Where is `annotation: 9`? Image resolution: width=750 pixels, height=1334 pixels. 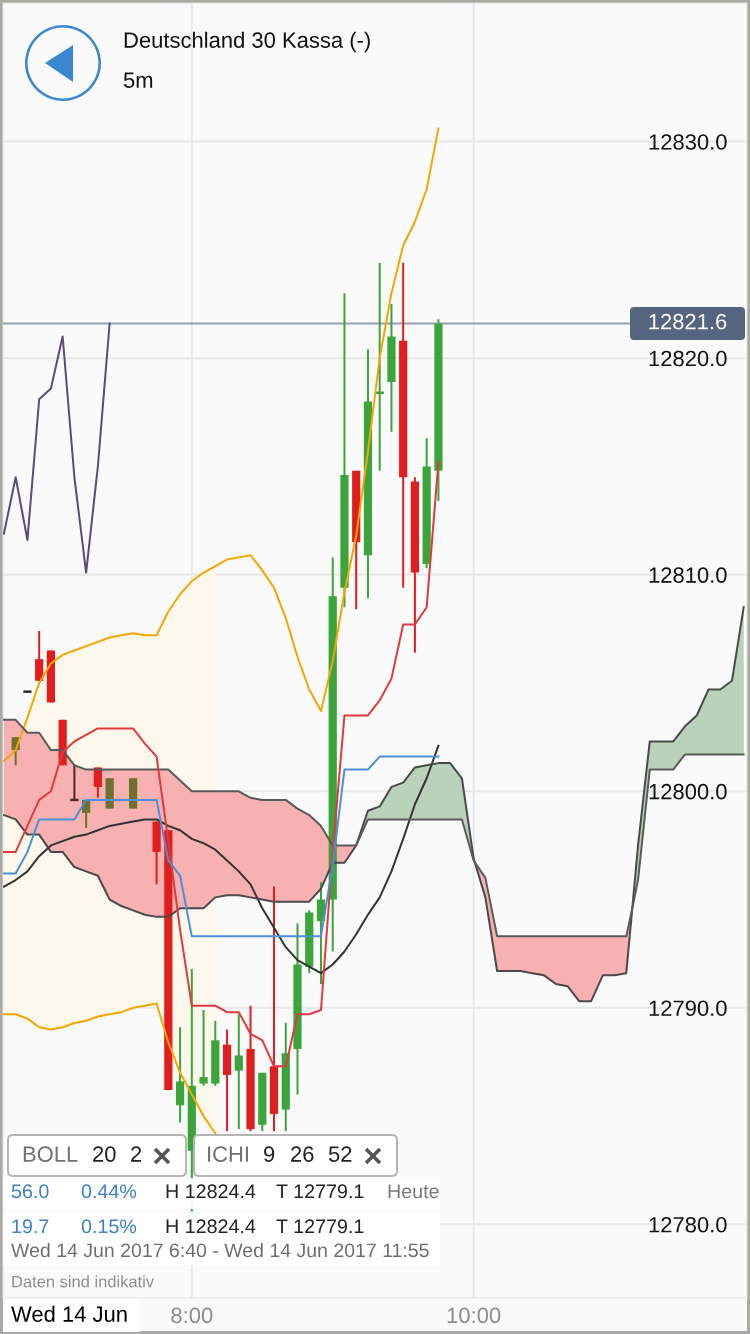
annotation: 9 is located at coordinates (269, 1154).